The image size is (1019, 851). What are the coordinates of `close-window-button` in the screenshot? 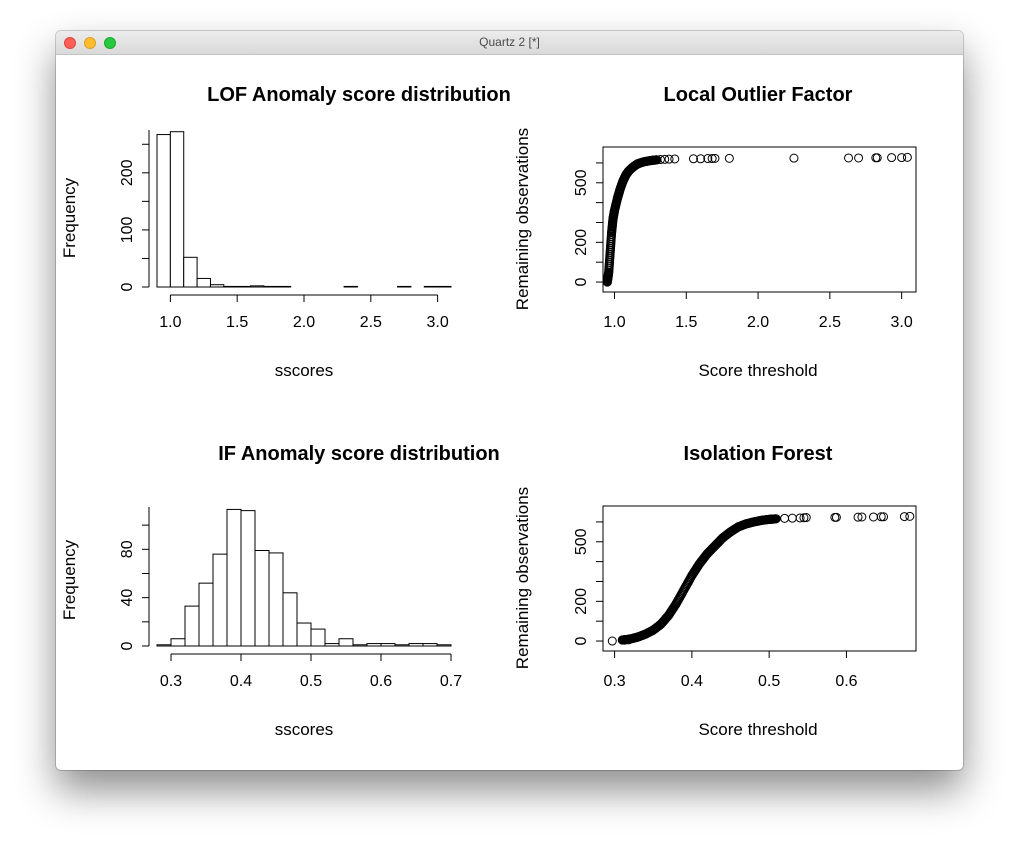 It's located at (70, 43).